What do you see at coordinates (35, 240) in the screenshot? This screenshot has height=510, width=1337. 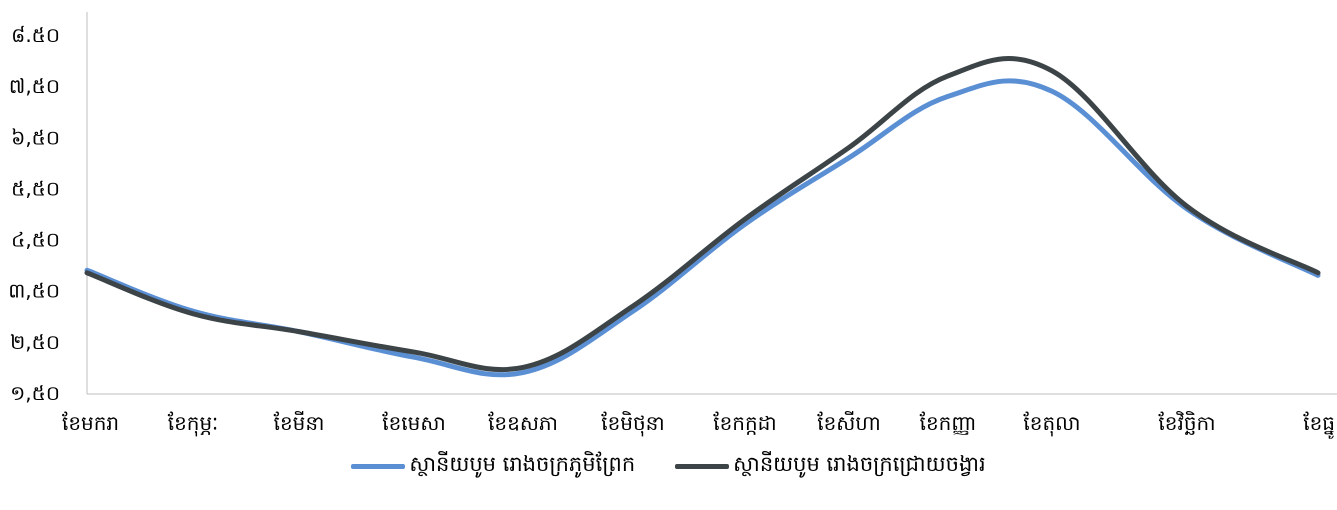 I see `y-tick-label: ៤,៥០` at bounding box center [35, 240].